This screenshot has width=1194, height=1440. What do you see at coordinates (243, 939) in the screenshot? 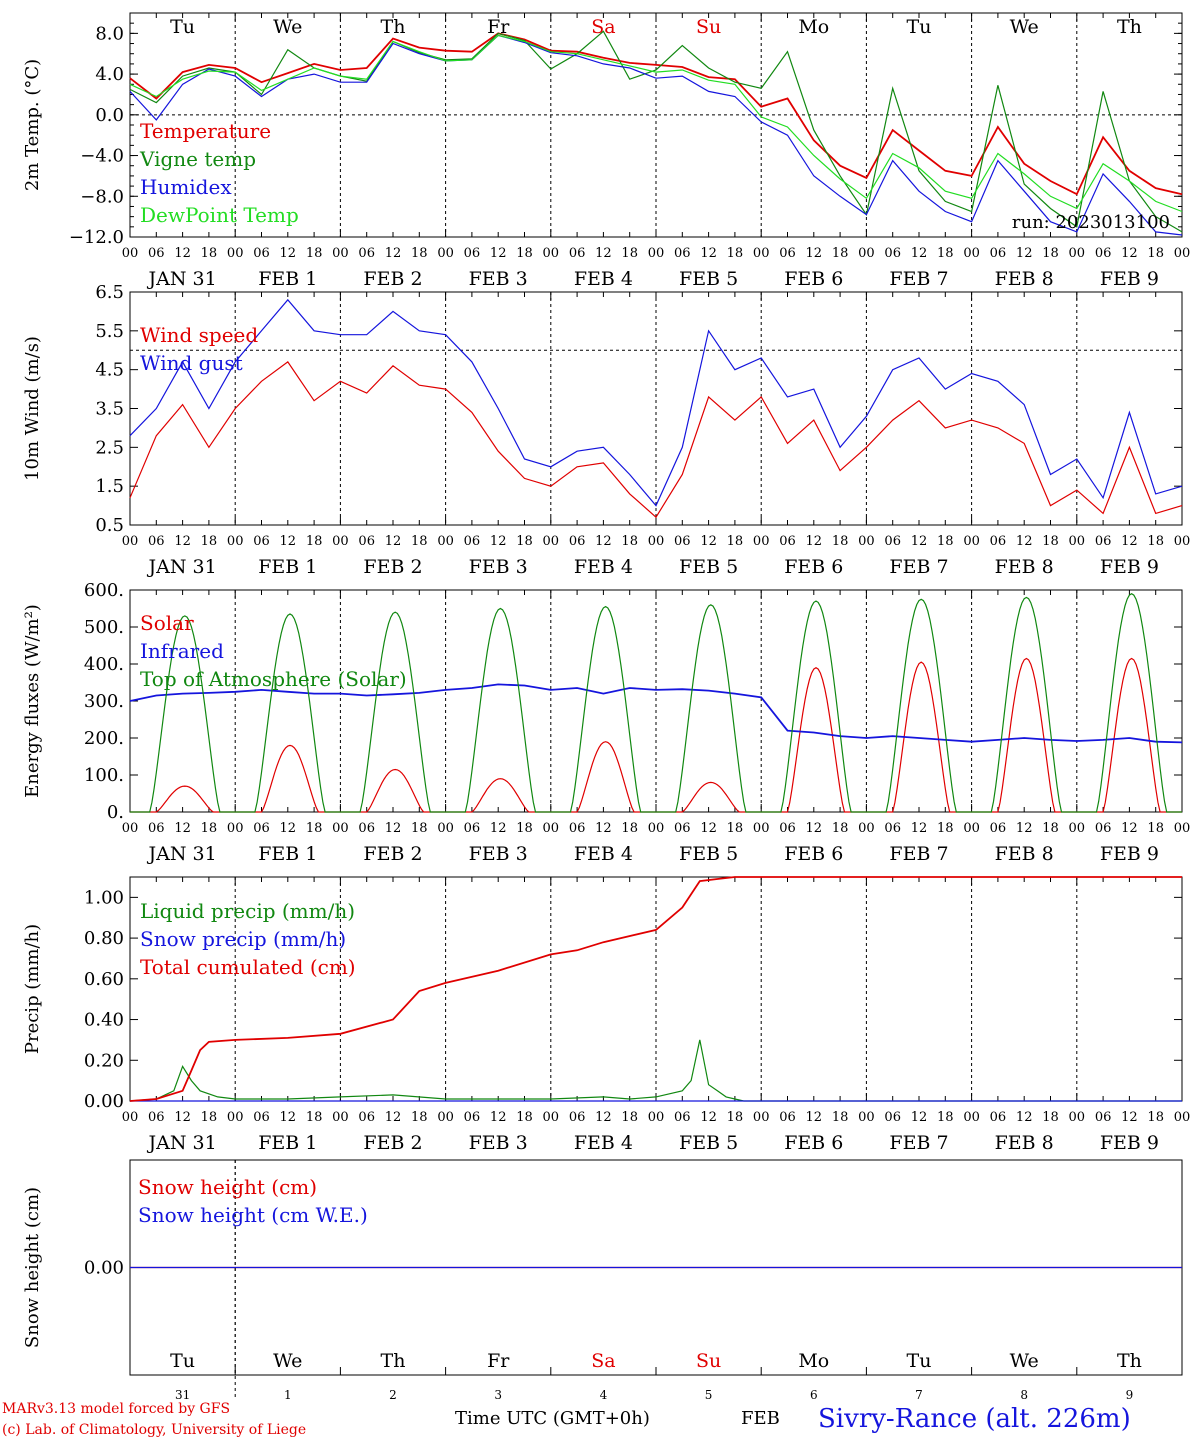
I see `legend-entry: Snow precip (mm/h)` at bounding box center [243, 939].